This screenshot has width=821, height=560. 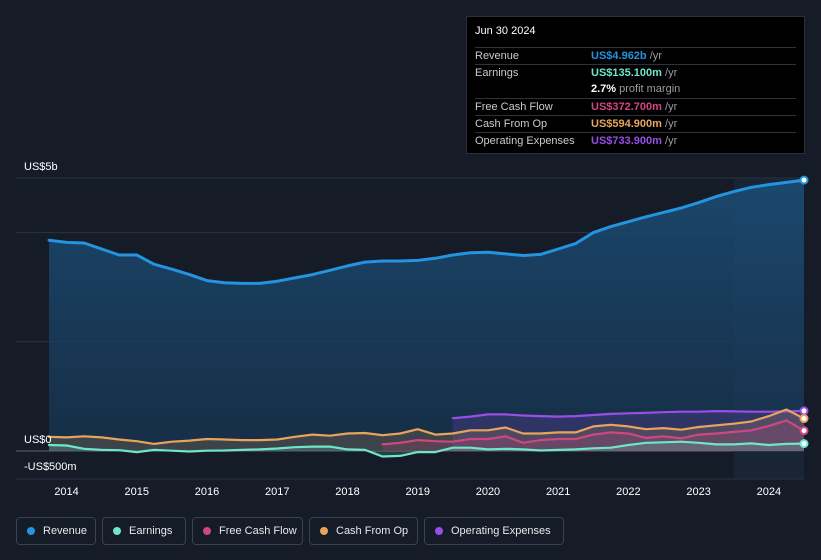 I want to click on tooltip-date: Jun 30 2024, so click(x=505, y=31).